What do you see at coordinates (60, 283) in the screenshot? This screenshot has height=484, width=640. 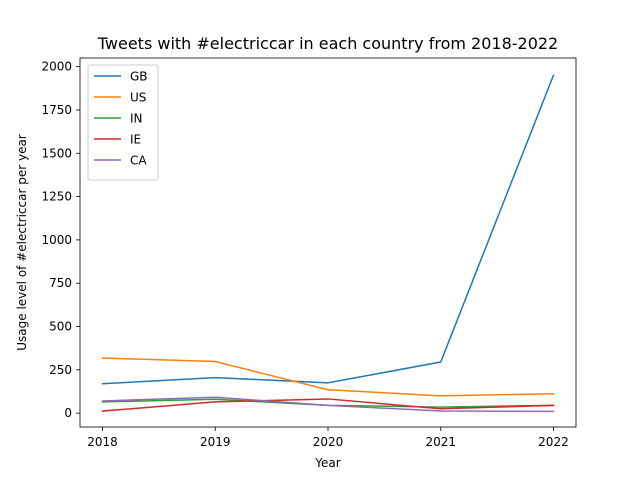 I see `y-tick-label: 750` at bounding box center [60, 283].